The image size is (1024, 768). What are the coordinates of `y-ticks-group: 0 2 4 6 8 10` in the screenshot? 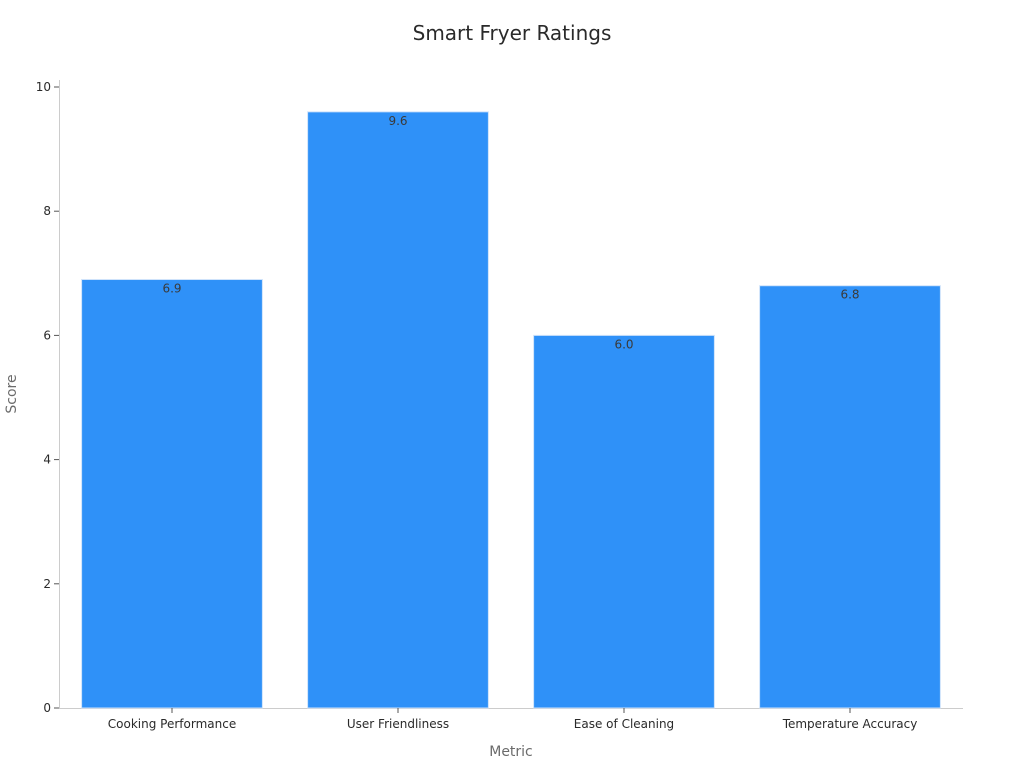 It's located at (47, 397).